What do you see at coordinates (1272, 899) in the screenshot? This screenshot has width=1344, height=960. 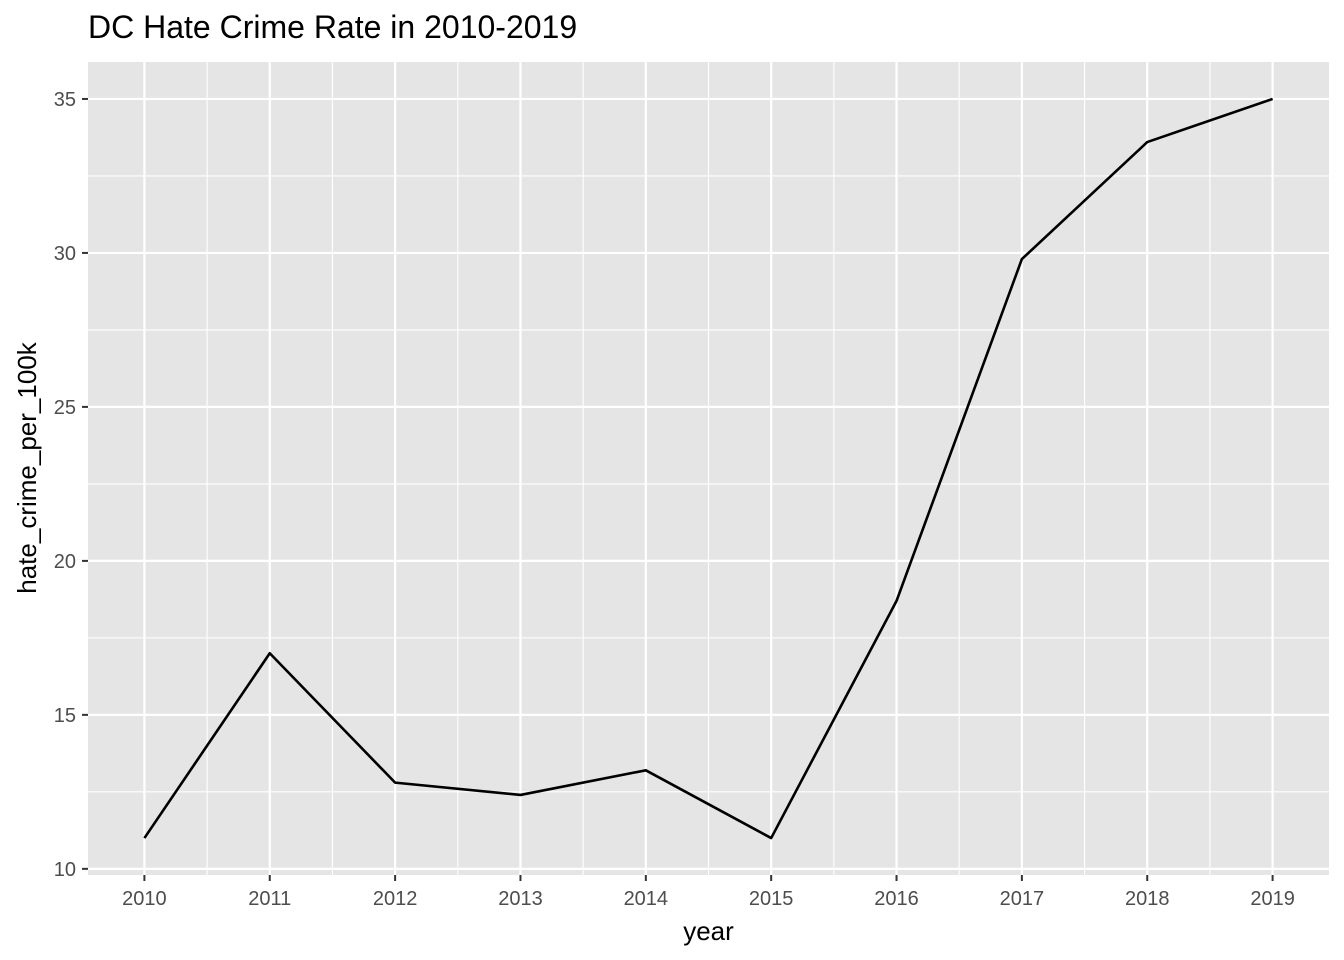 I see `x-tick-label: 2019` at bounding box center [1272, 899].